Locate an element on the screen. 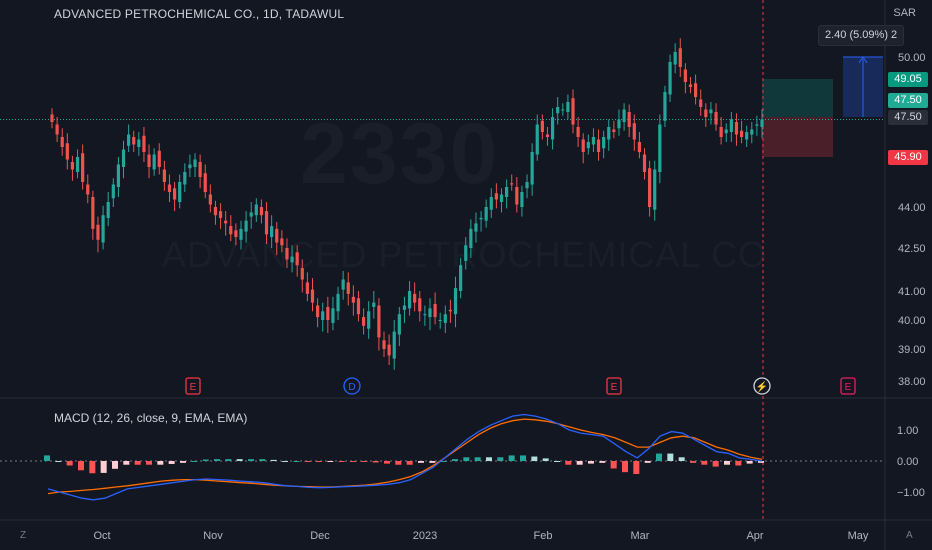  auto-scale-toggle: A is located at coordinates (909, 535).